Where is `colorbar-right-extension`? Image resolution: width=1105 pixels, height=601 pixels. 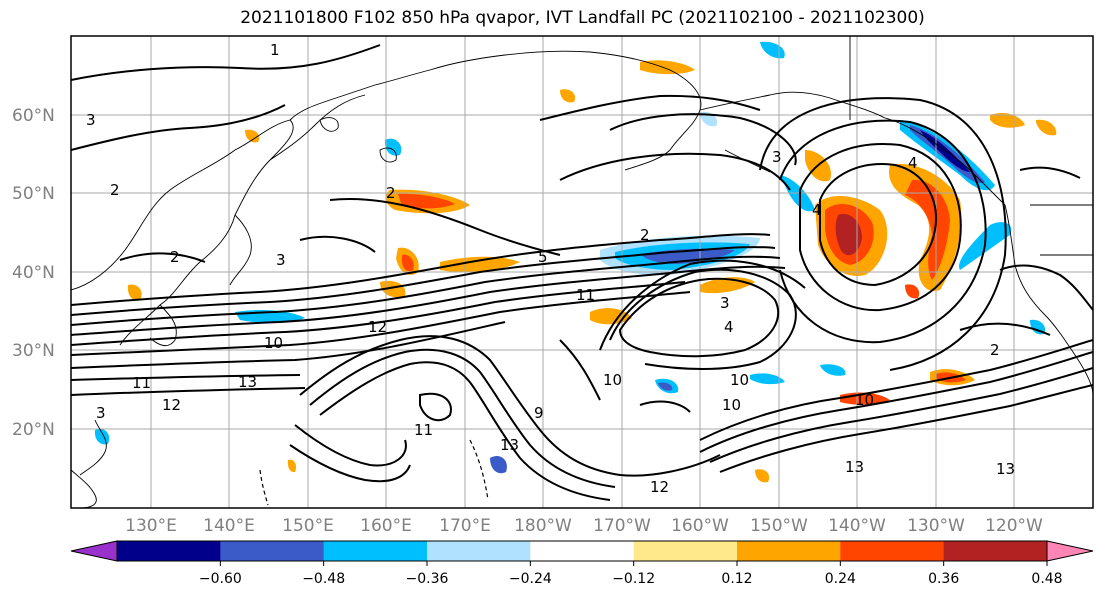 colorbar-right-extension is located at coordinates (1070, 551).